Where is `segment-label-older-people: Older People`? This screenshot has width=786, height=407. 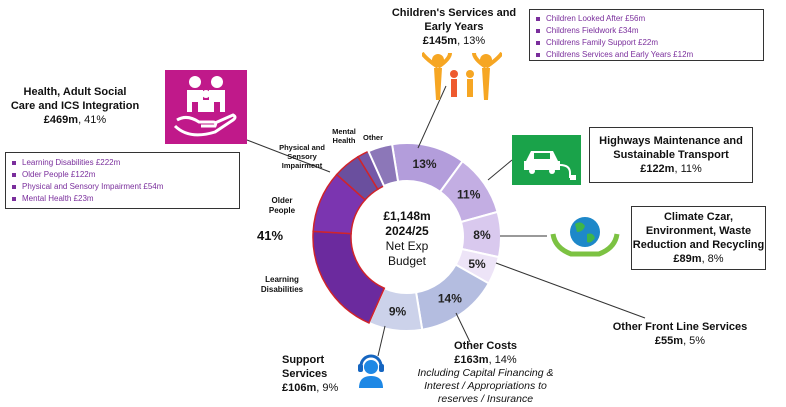
segment-label-older-people: Older People is located at coordinates (282, 206).